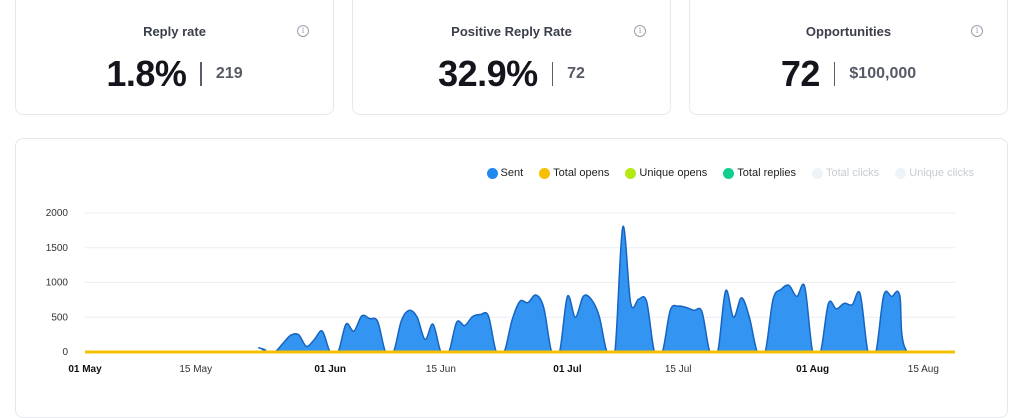 The height and width of the screenshot is (418, 1024). I want to click on positive-reply-rate-card: Positive Reply Rate i 32.9% 72, so click(511, 57).